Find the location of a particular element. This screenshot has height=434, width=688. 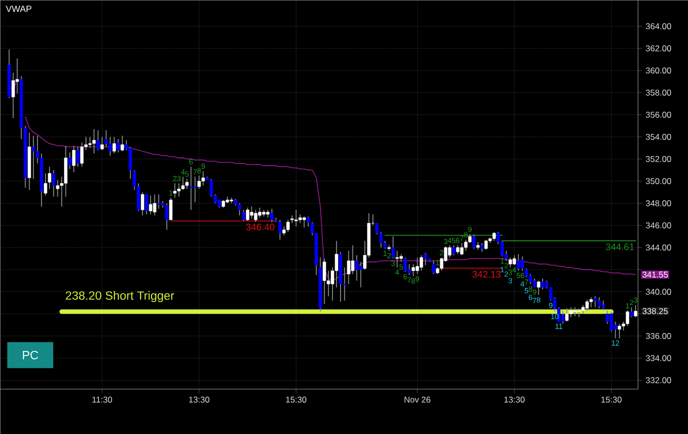

series-label: 238.20 Short Trigger is located at coordinates (120, 296).